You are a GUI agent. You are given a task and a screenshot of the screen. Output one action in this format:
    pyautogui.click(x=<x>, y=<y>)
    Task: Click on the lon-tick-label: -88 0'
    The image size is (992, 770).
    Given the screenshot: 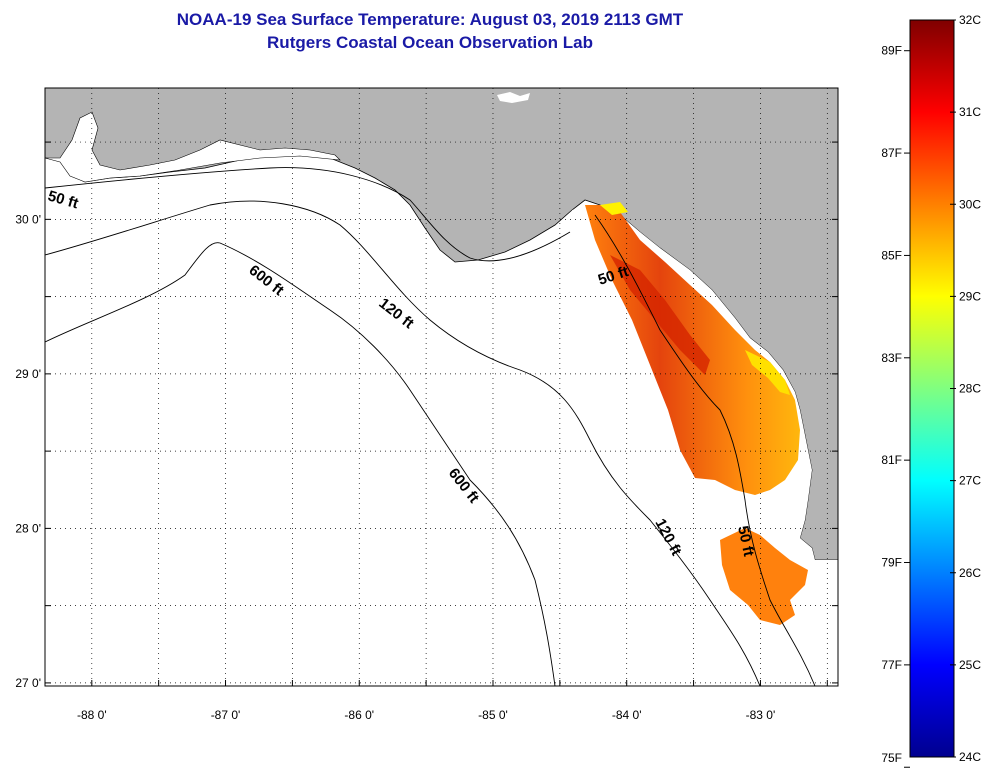 What is the action you would take?
    pyautogui.click(x=92, y=715)
    